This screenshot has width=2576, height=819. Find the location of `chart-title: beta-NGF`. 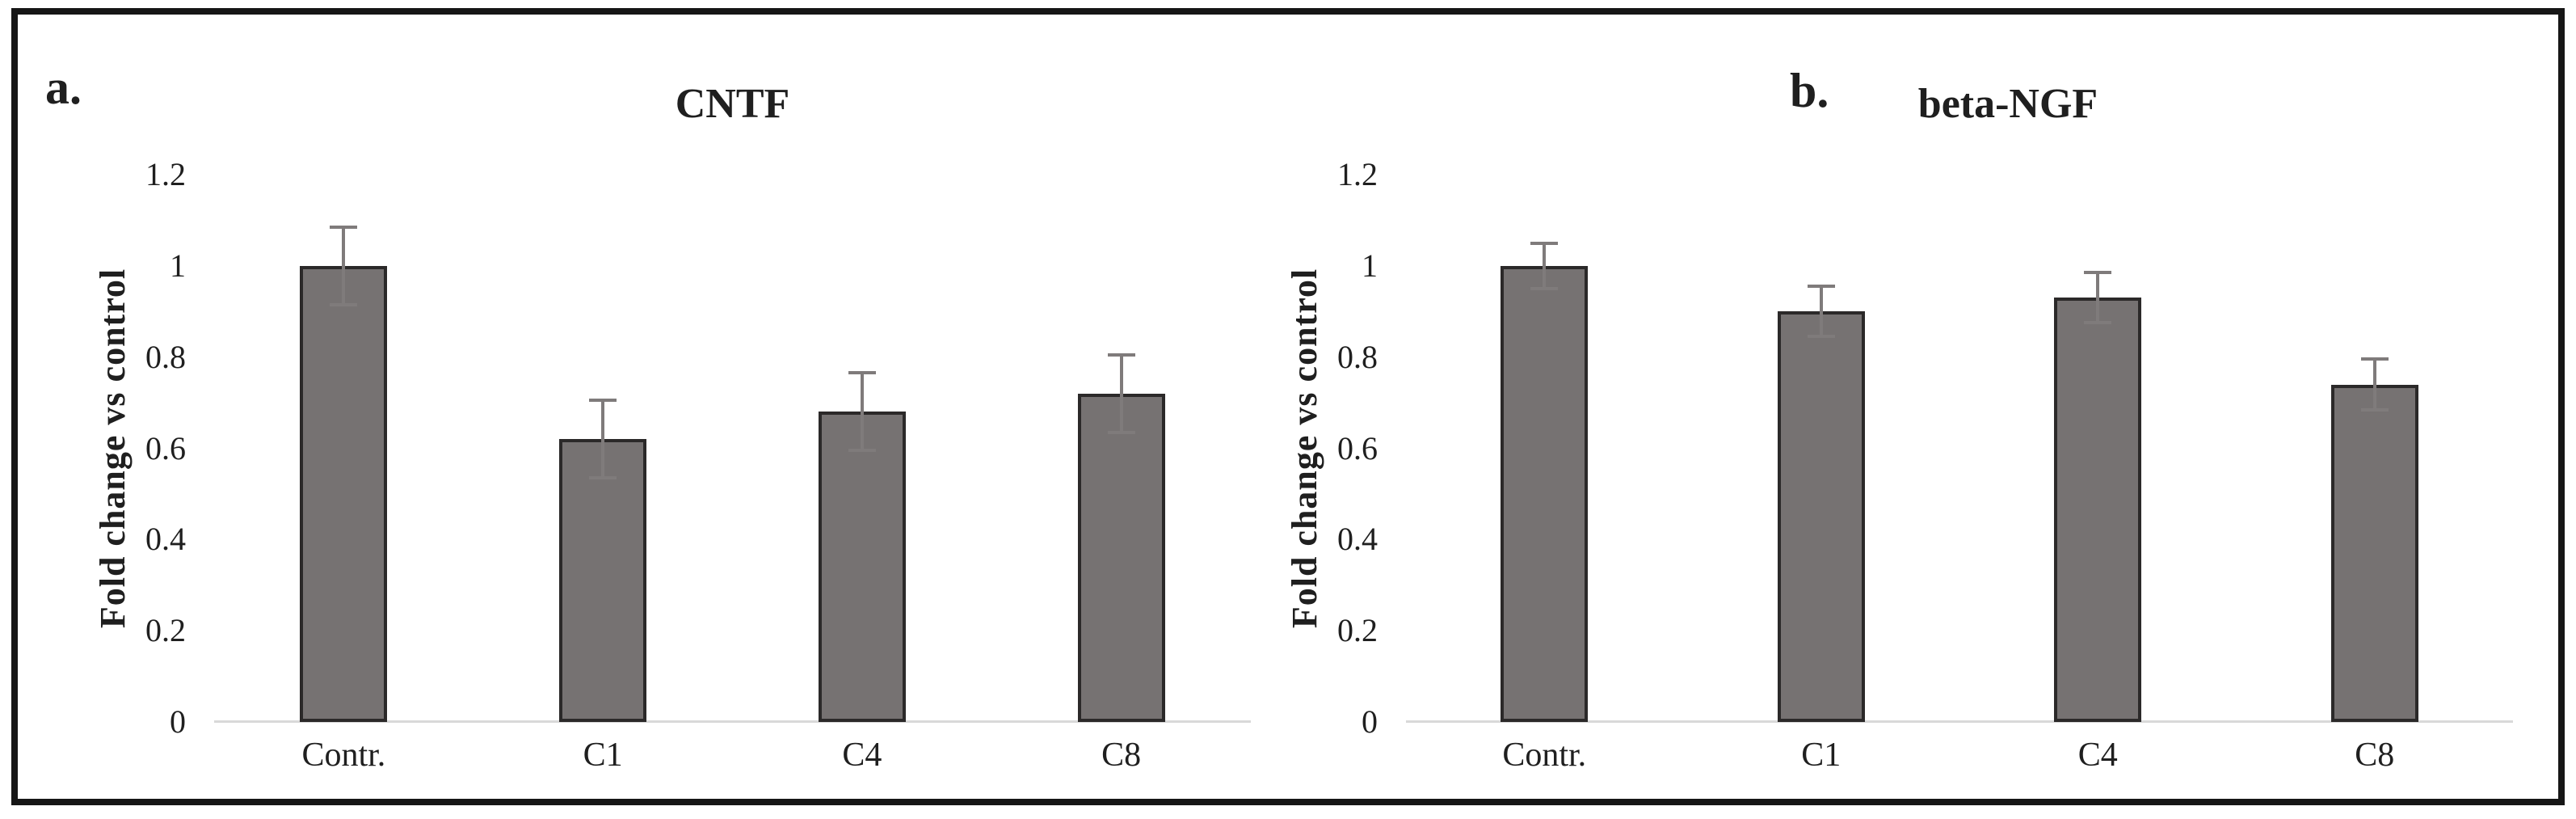

chart-title: beta-NGF is located at coordinates (2007, 104).